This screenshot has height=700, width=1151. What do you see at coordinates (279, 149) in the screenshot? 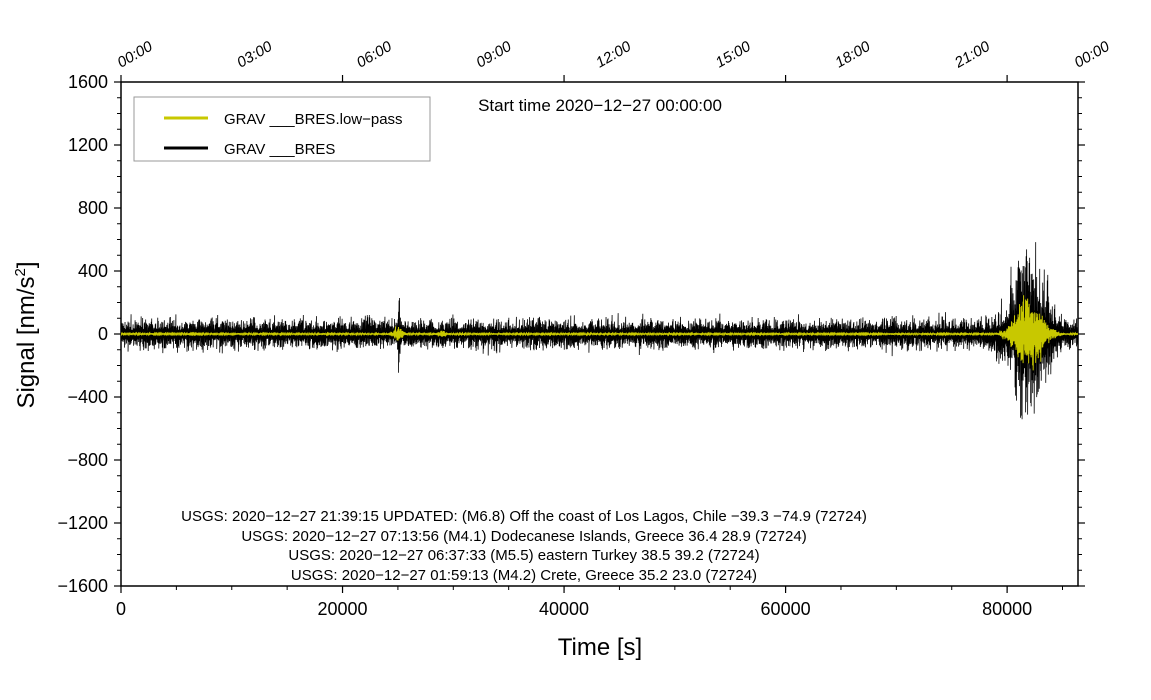
I see `legend-label-raw: GRAV ___BRES` at bounding box center [279, 149].